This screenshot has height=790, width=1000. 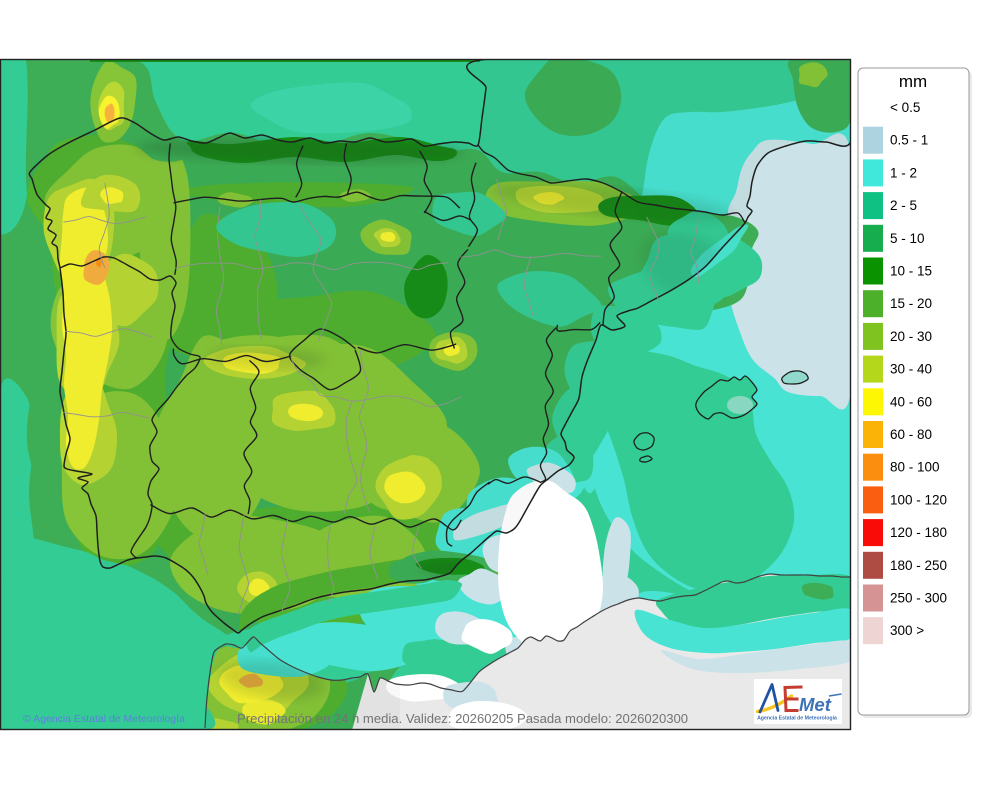 What do you see at coordinates (918, 565) in the screenshot?
I see `svg-text: 180 - 250` at bounding box center [918, 565].